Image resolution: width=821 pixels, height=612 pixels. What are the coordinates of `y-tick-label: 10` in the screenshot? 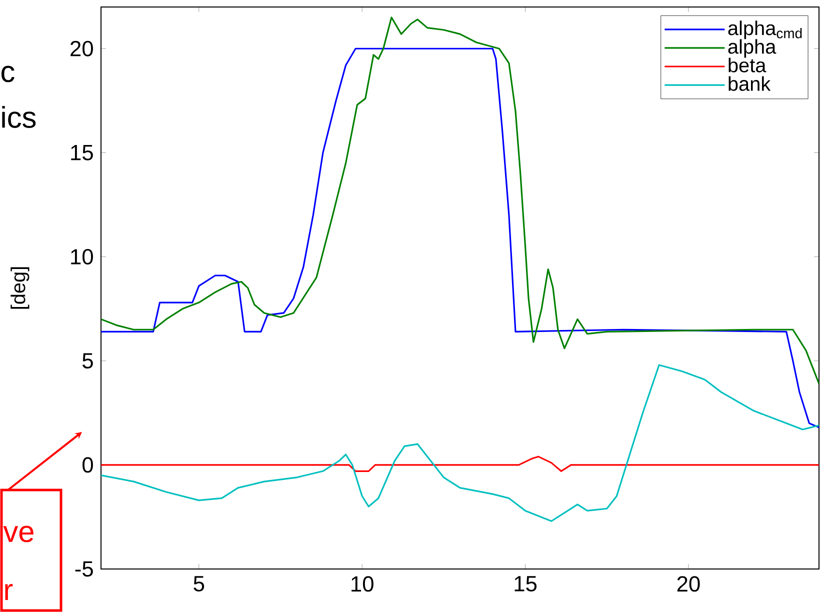 It's located at (82, 256).